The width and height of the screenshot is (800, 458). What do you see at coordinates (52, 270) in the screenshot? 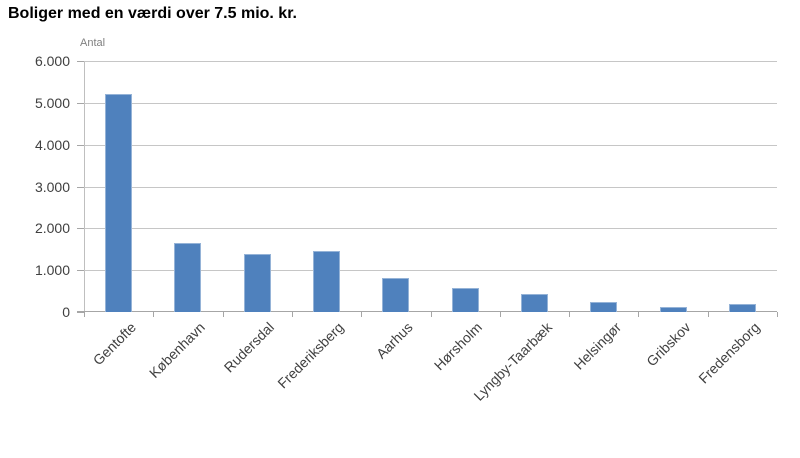
I see `y-tick-label: 1.000` at bounding box center [52, 270].